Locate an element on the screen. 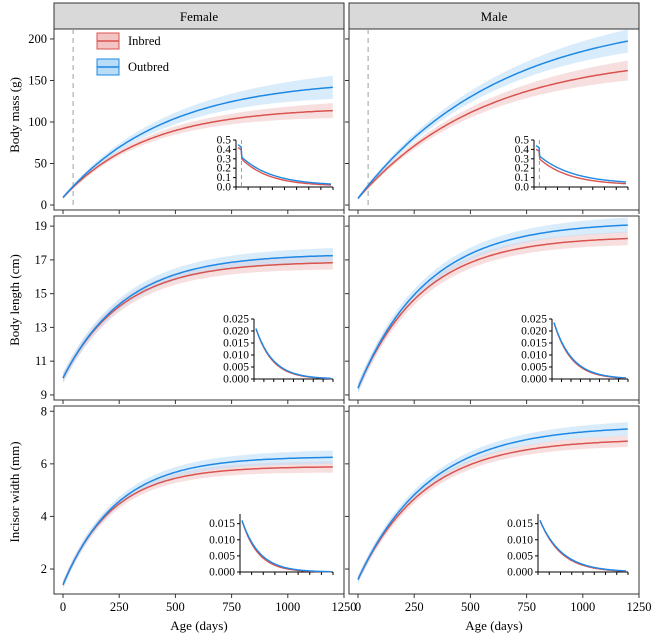  inset-y-tick-label: 0.2 is located at coordinates (522, 169).